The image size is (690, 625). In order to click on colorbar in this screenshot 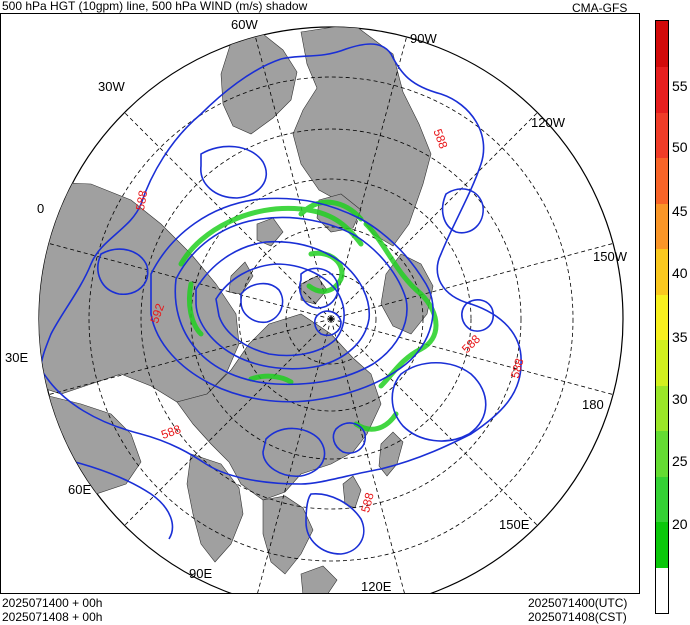, I will do `click(662, 317)`.